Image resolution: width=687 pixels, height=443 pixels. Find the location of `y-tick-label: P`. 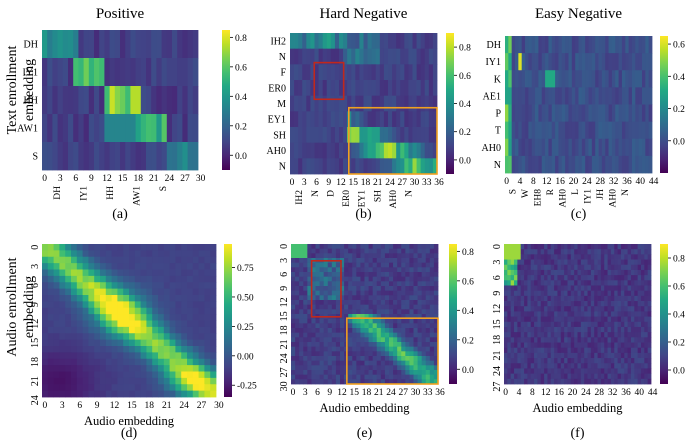

y-tick-label: P is located at coordinates (498, 114).